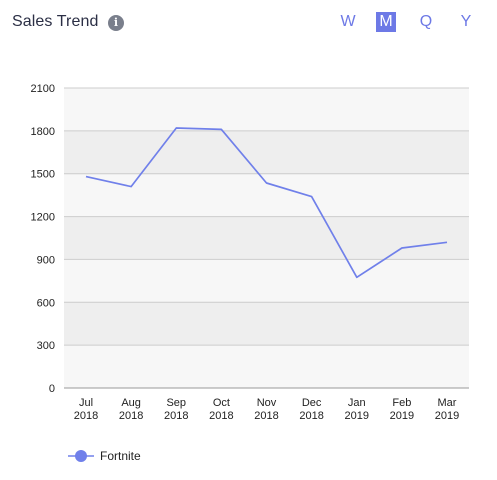  What do you see at coordinates (43, 132) in the screenshot?
I see `y-tick-label: 1800` at bounding box center [43, 132].